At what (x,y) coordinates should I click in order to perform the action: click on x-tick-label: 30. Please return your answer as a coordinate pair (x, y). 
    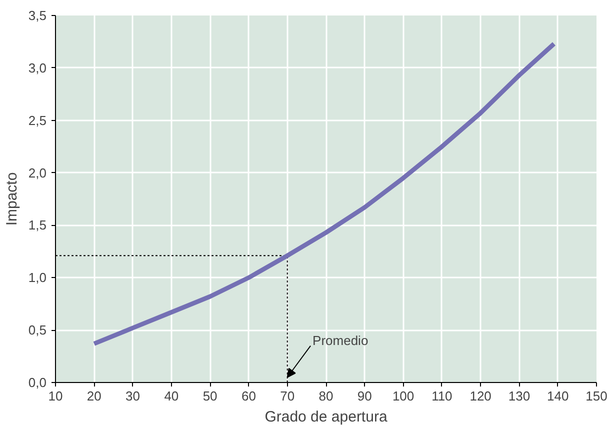
    Looking at the image, I should click on (133, 396).